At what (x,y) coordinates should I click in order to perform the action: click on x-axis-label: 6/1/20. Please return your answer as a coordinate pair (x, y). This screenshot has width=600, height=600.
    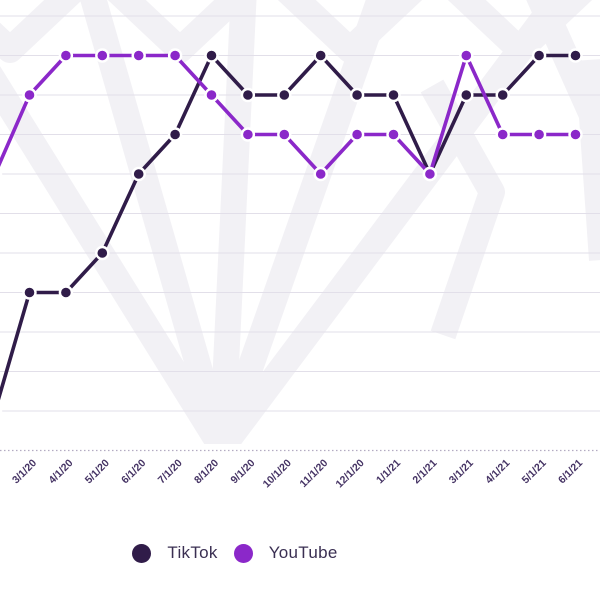
    Looking at the image, I should click on (133, 471).